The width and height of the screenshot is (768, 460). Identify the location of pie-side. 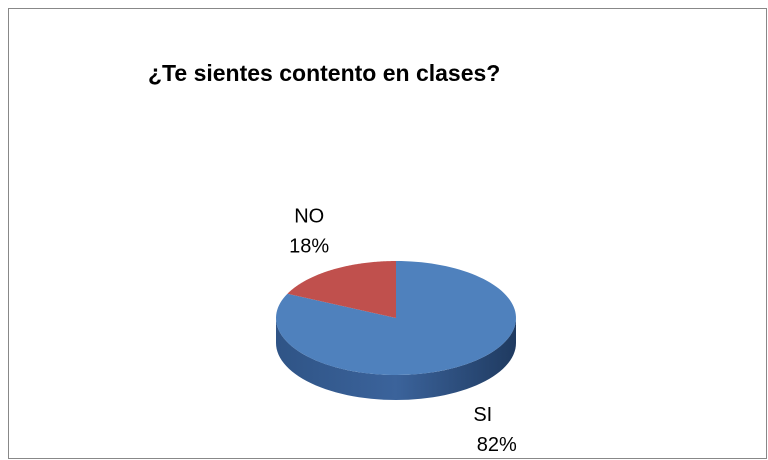
(396, 359).